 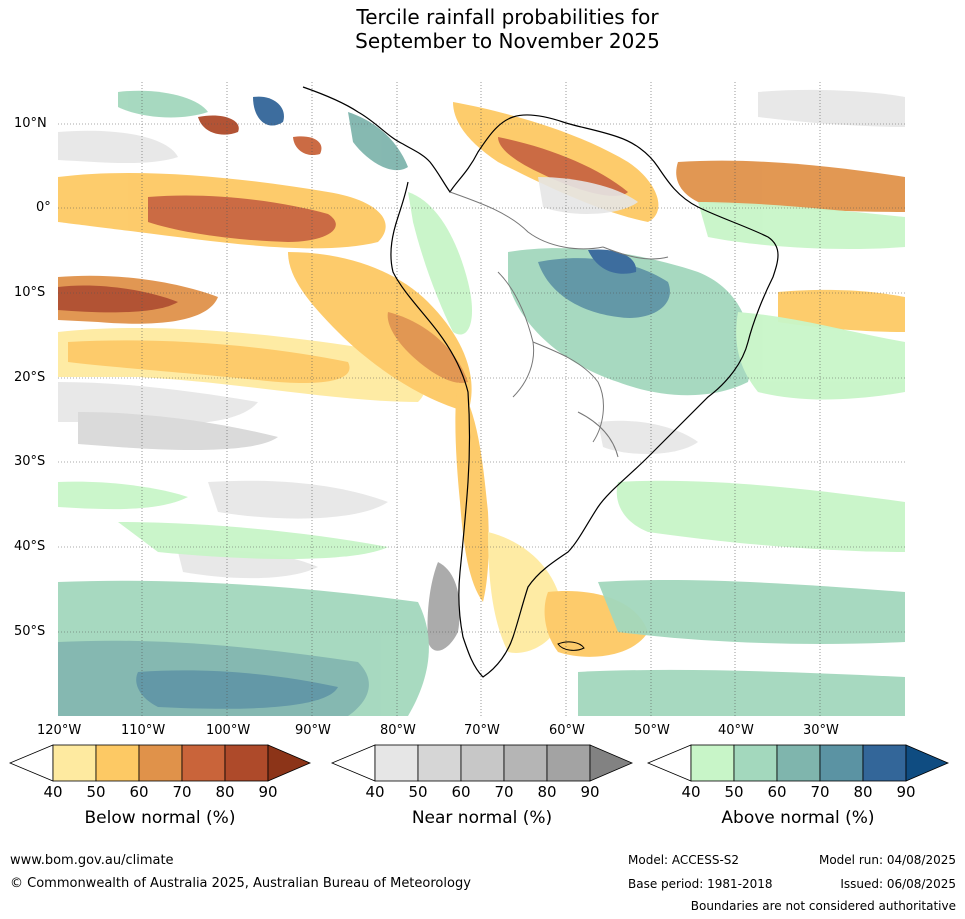 What do you see at coordinates (427, 347) in the screenshot?
I see `coastal-dry-core` at bounding box center [427, 347].